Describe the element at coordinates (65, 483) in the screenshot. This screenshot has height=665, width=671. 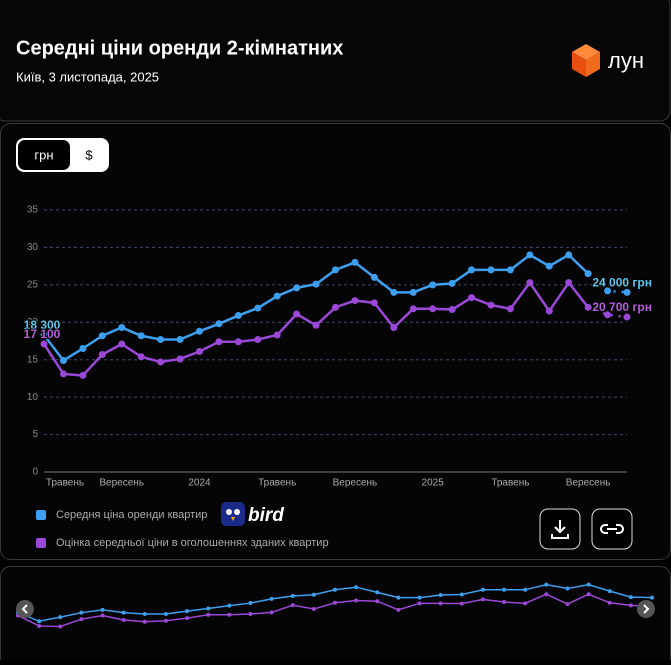
I see `x-tick-label: Травень` at that location.